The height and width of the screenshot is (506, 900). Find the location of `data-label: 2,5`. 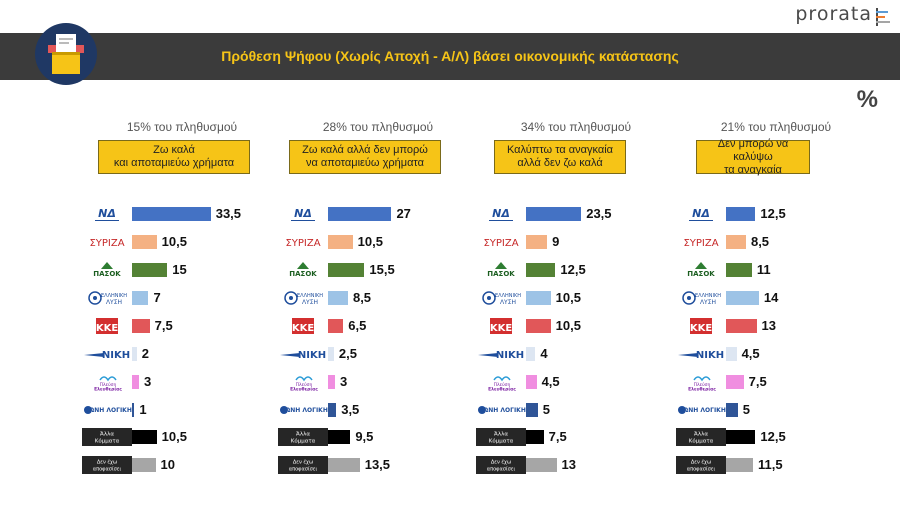

data-label: 2,5 is located at coordinates (347, 353).